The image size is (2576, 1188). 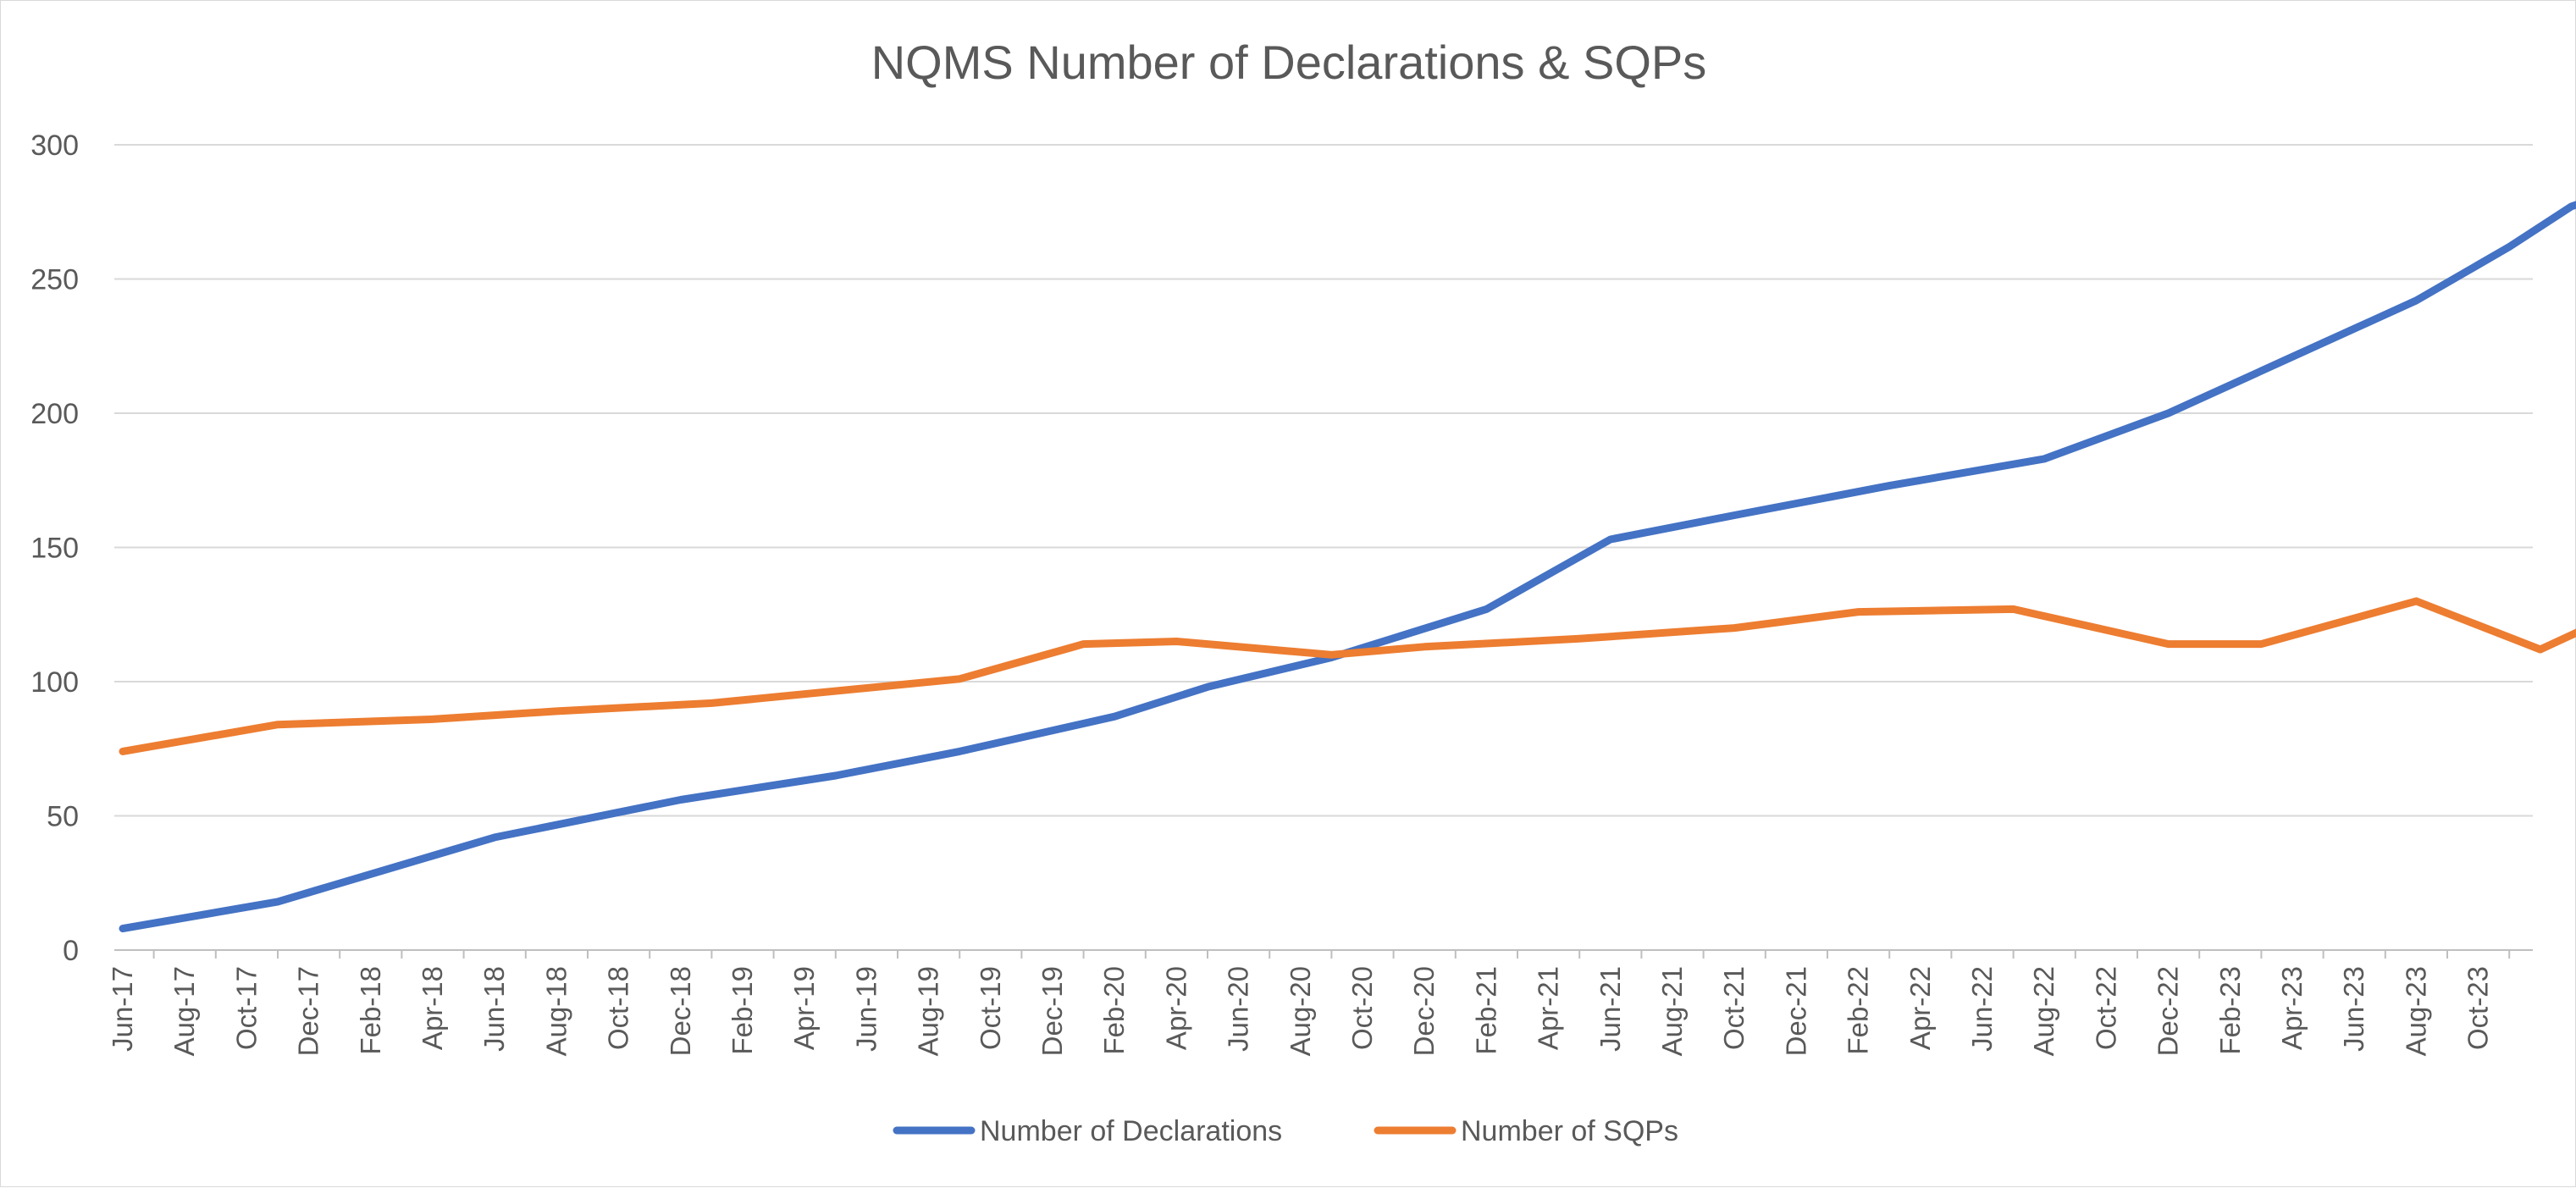 What do you see at coordinates (1289, 62) in the screenshot?
I see `chart-title: NQMS Number of Declarations & SQPs` at bounding box center [1289, 62].